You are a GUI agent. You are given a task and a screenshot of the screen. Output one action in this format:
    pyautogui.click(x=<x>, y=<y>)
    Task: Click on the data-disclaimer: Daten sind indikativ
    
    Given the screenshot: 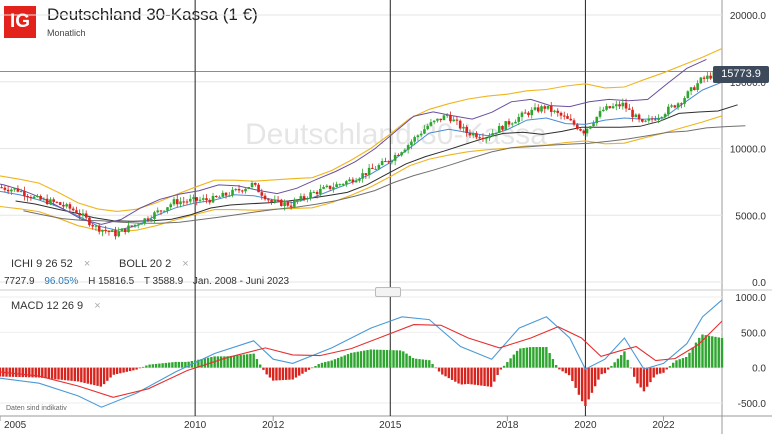 What is the action you would take?
    pyautogui.click(x=36, y=408)
    